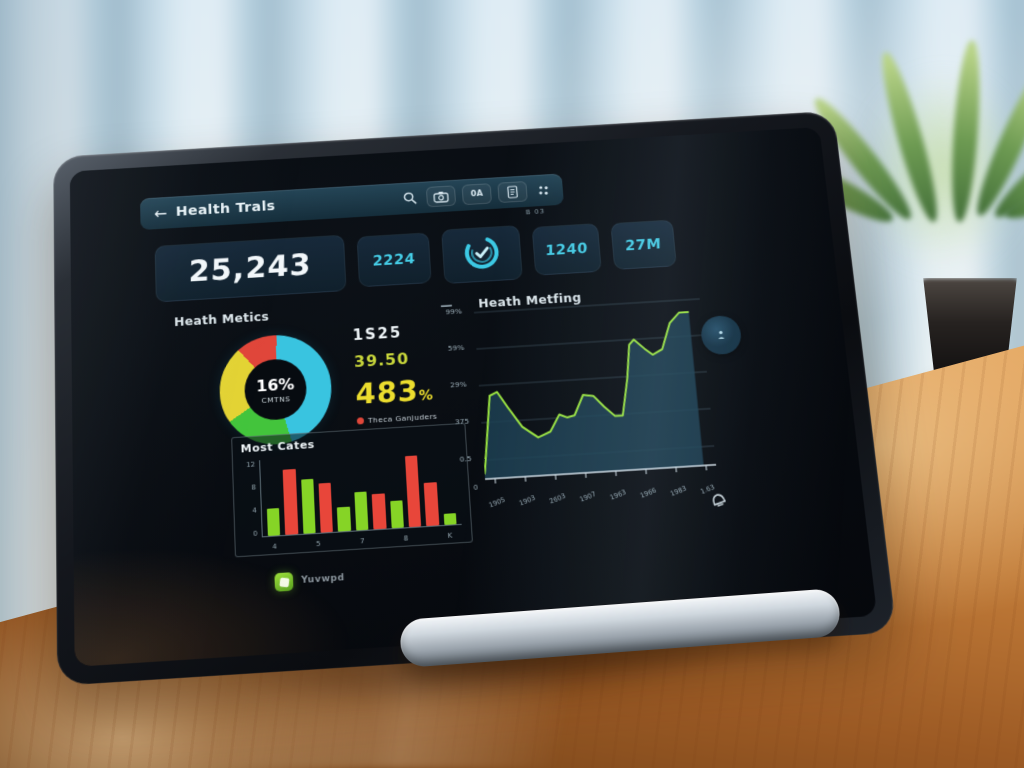  What do you see at coordinates (512, 192) in the screenshot?
I see `document-button` at bounding box center [512, 192].